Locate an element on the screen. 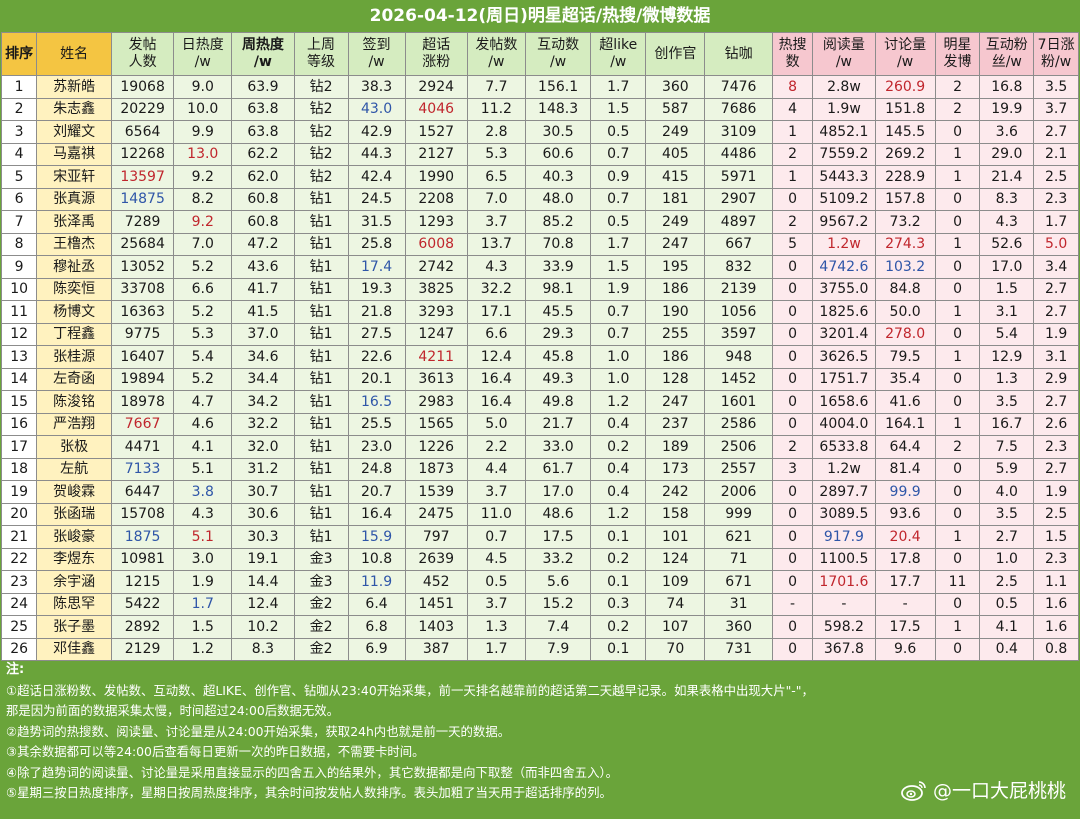  cell-topic-fans-gain: 1565 is located at coordinates (436, 424).